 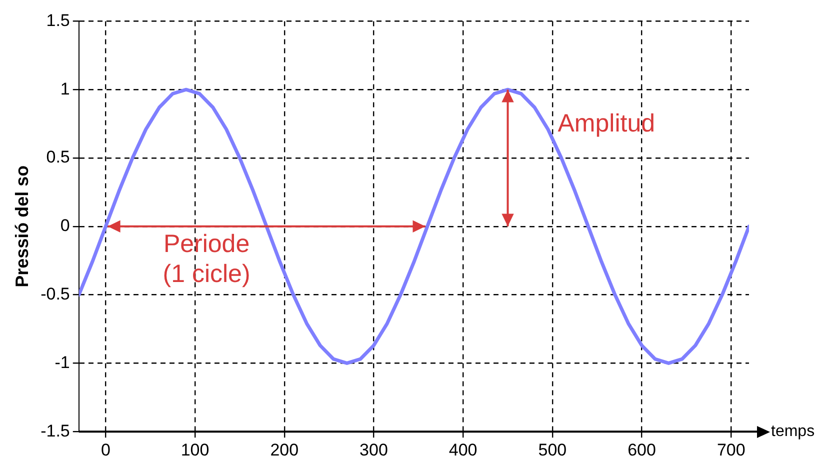 I want to click on annotation: Periode (1 cicle), so click(x=206, y=259).